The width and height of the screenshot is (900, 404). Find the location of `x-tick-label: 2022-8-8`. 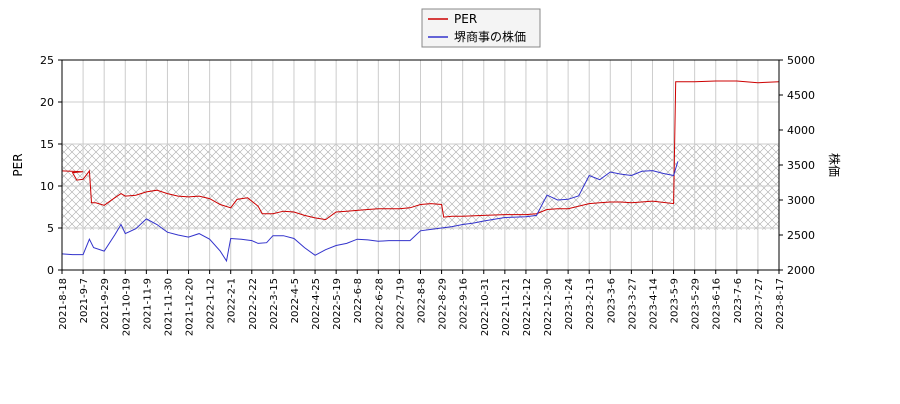

x-tick-label: 2022-8-8 is located at coordinates (422, 300).